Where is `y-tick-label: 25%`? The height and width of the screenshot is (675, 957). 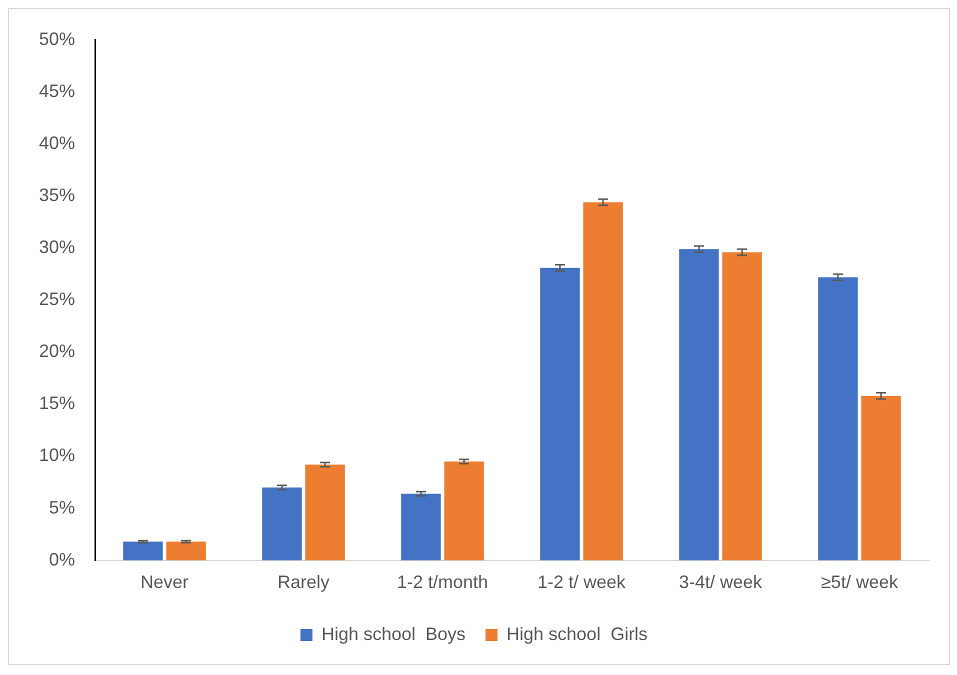
y-tick-label: 25% is located at coordinates (57, 299).